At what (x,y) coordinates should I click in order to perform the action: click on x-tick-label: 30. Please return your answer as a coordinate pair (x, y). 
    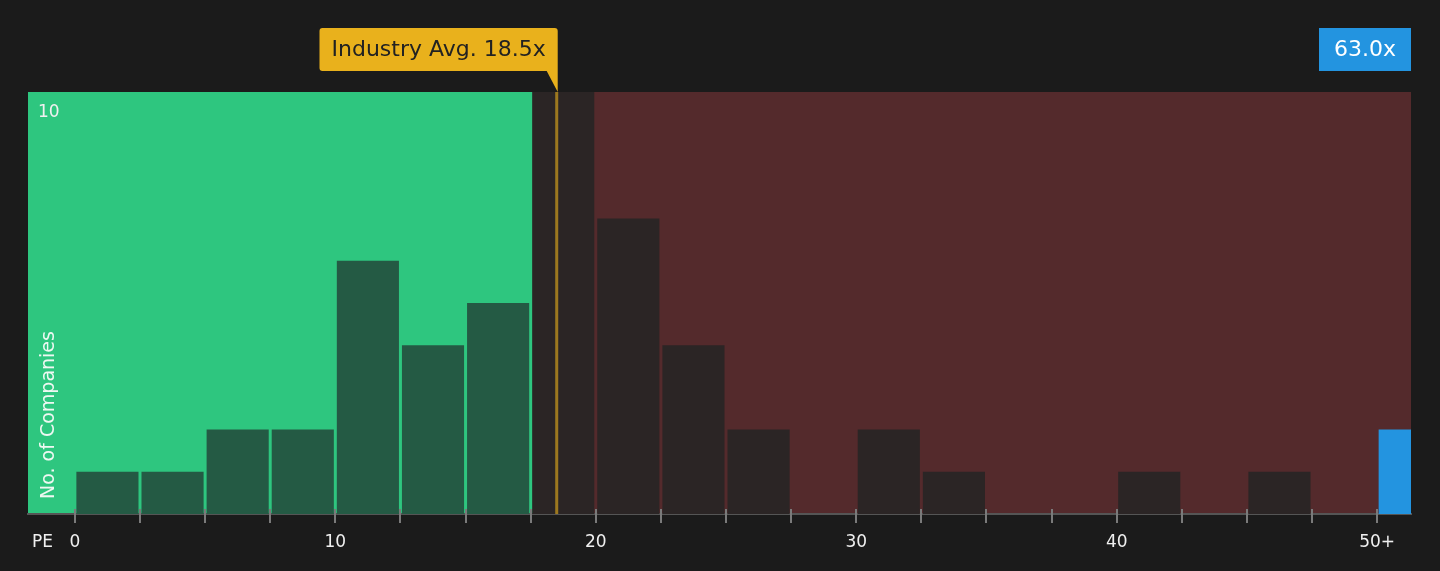
    Looking at the image, I should click on (856, 540).